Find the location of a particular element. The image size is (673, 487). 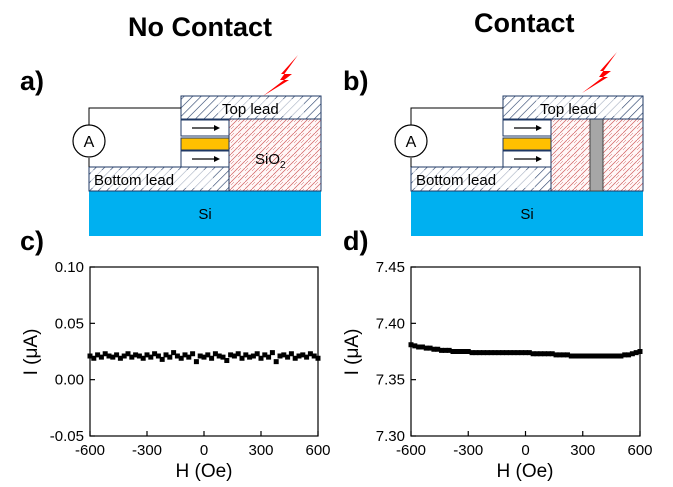

x-axis-label: H (Oe) is located at coordinates (204, 471).